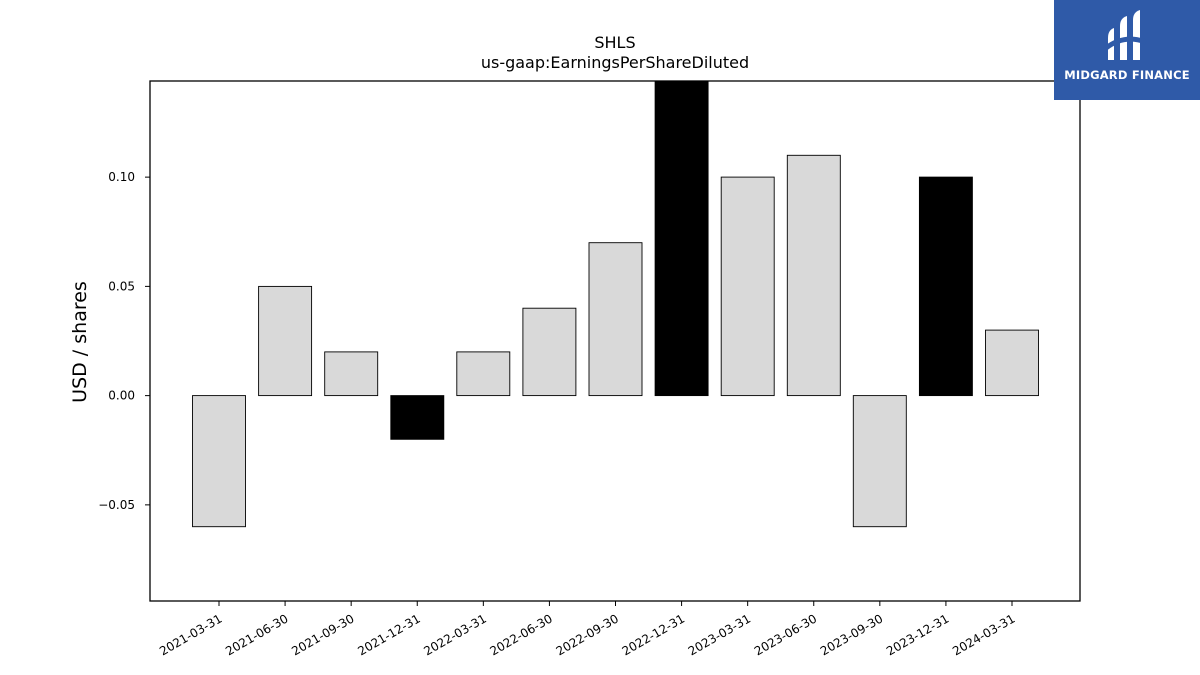 The width and height of the screenshot is (1200, 675). Describe the element at coordinates (614, 42) in the screenshot. I see `chart-title: SHLS` at that location.